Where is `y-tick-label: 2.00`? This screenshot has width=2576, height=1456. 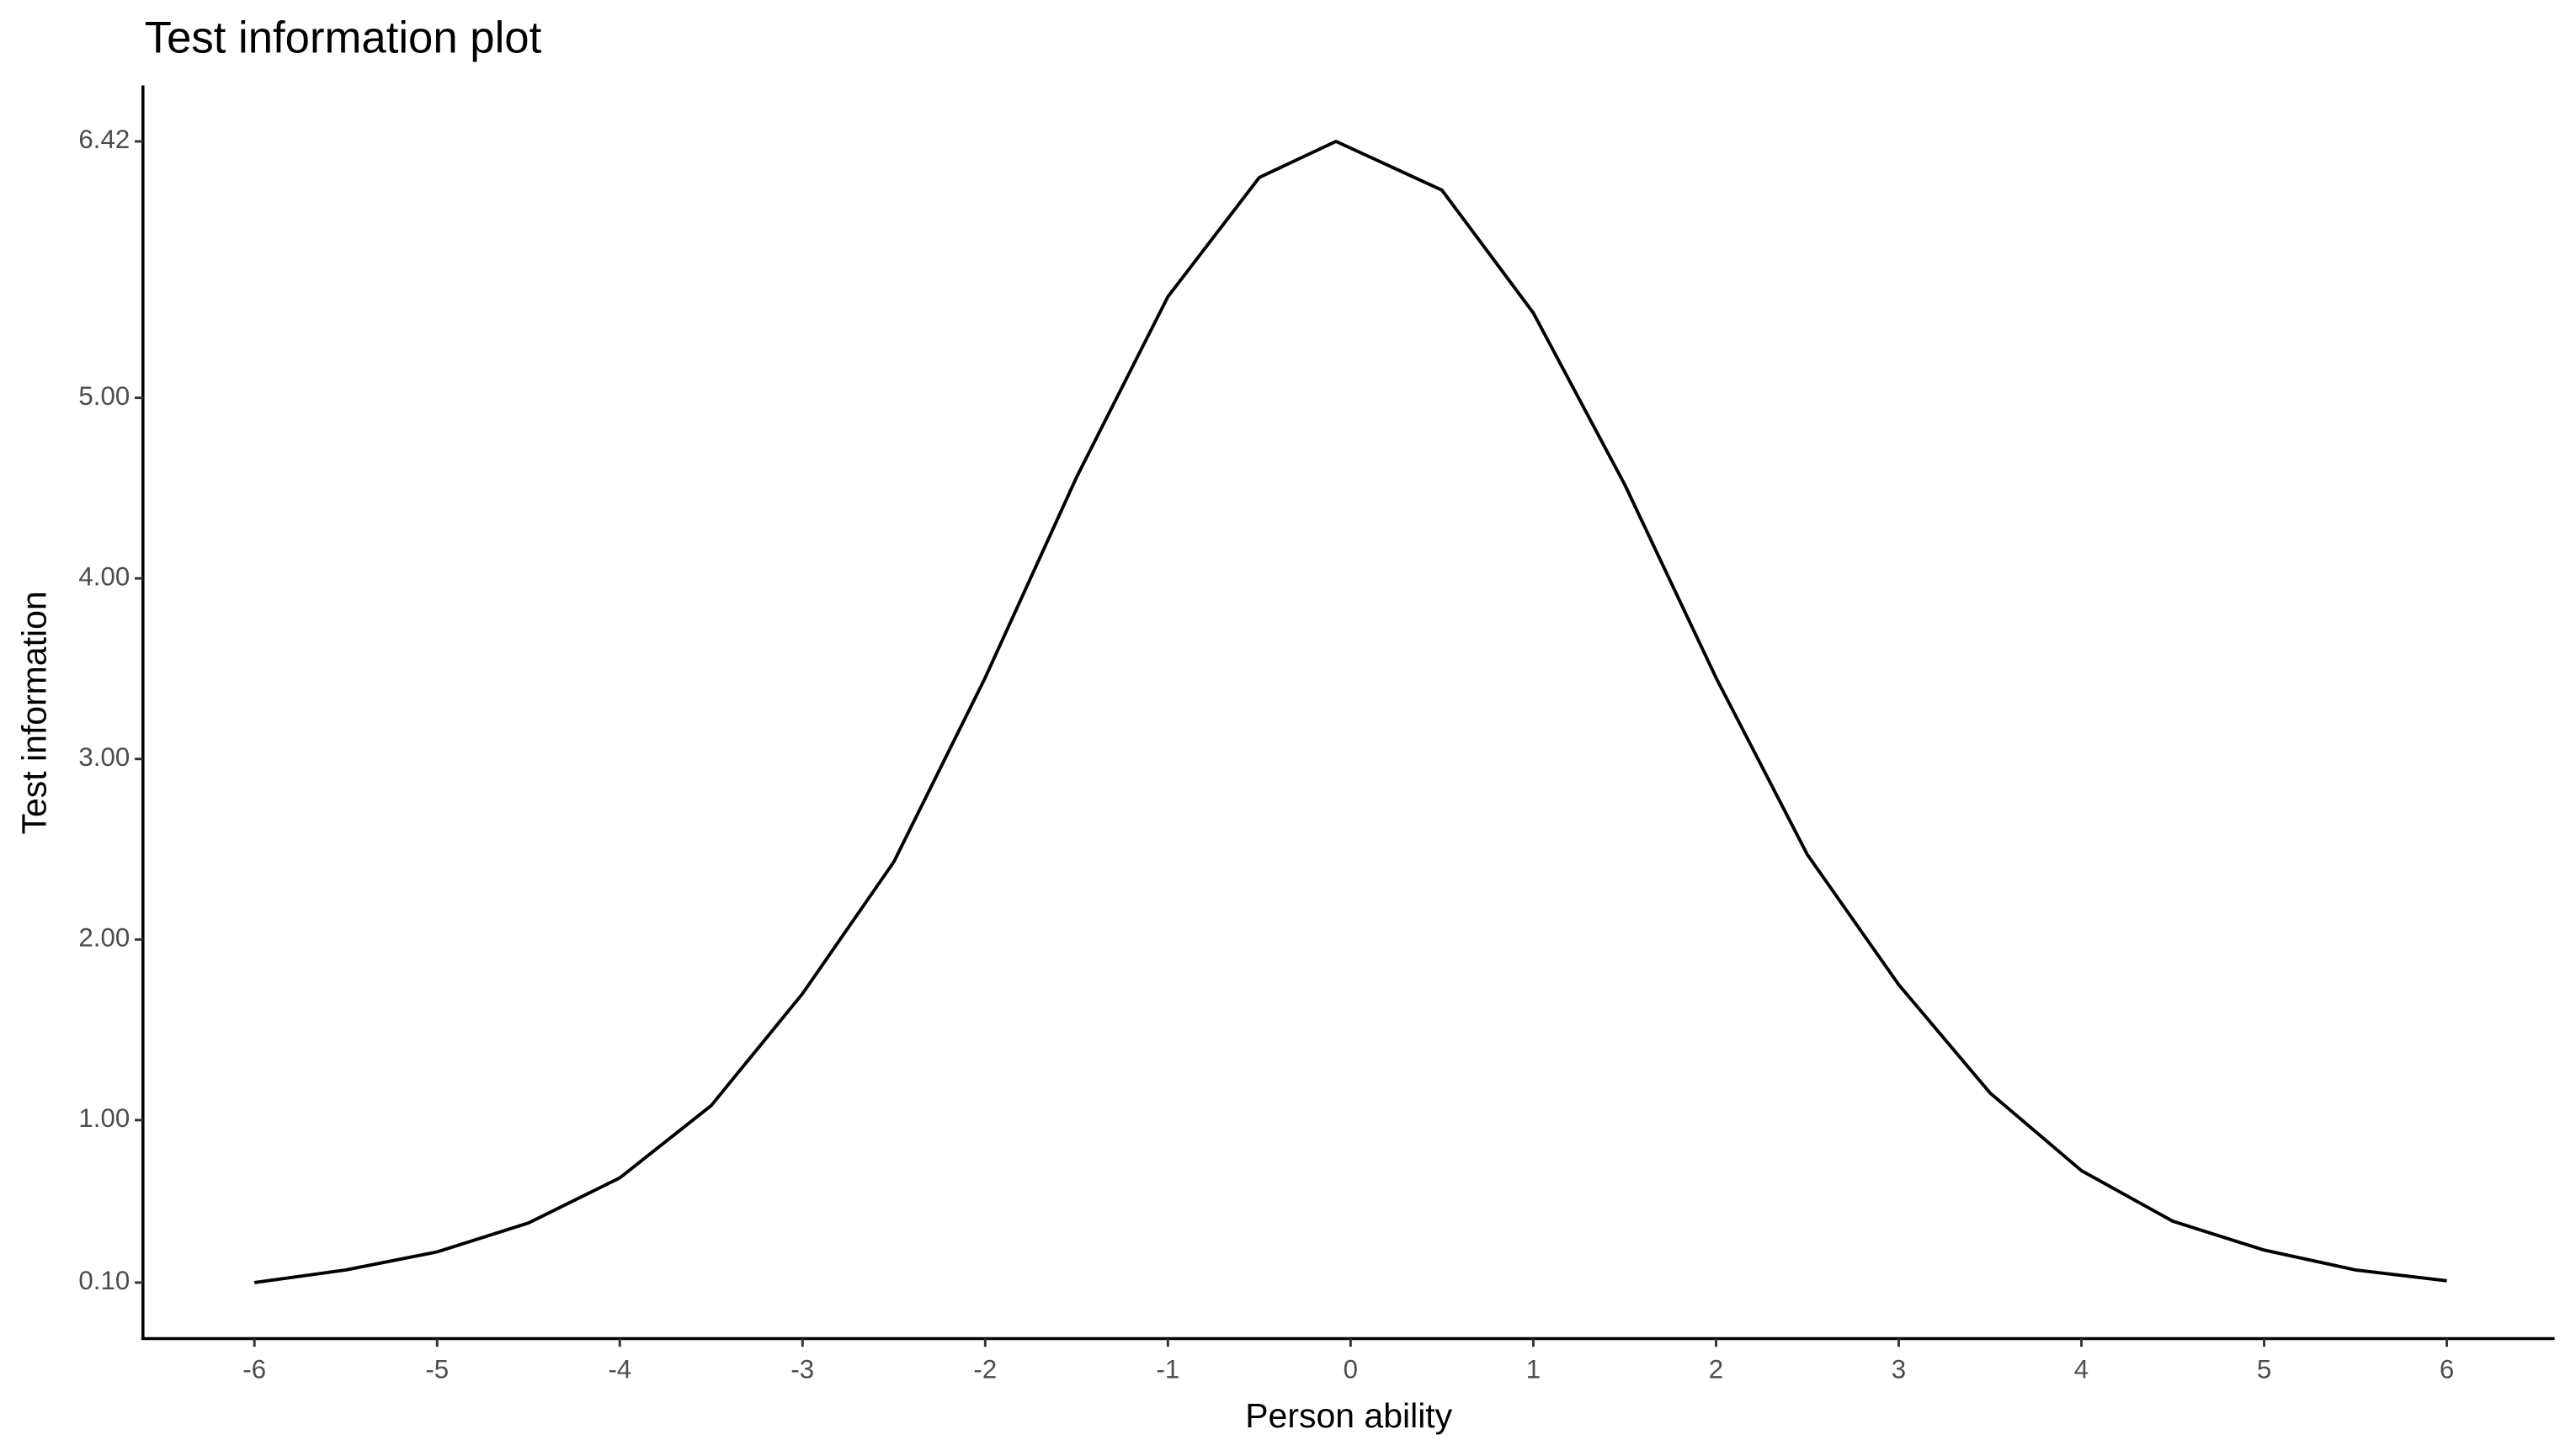
y-tick-label: 2.00 is located at coordinates (104, 938).